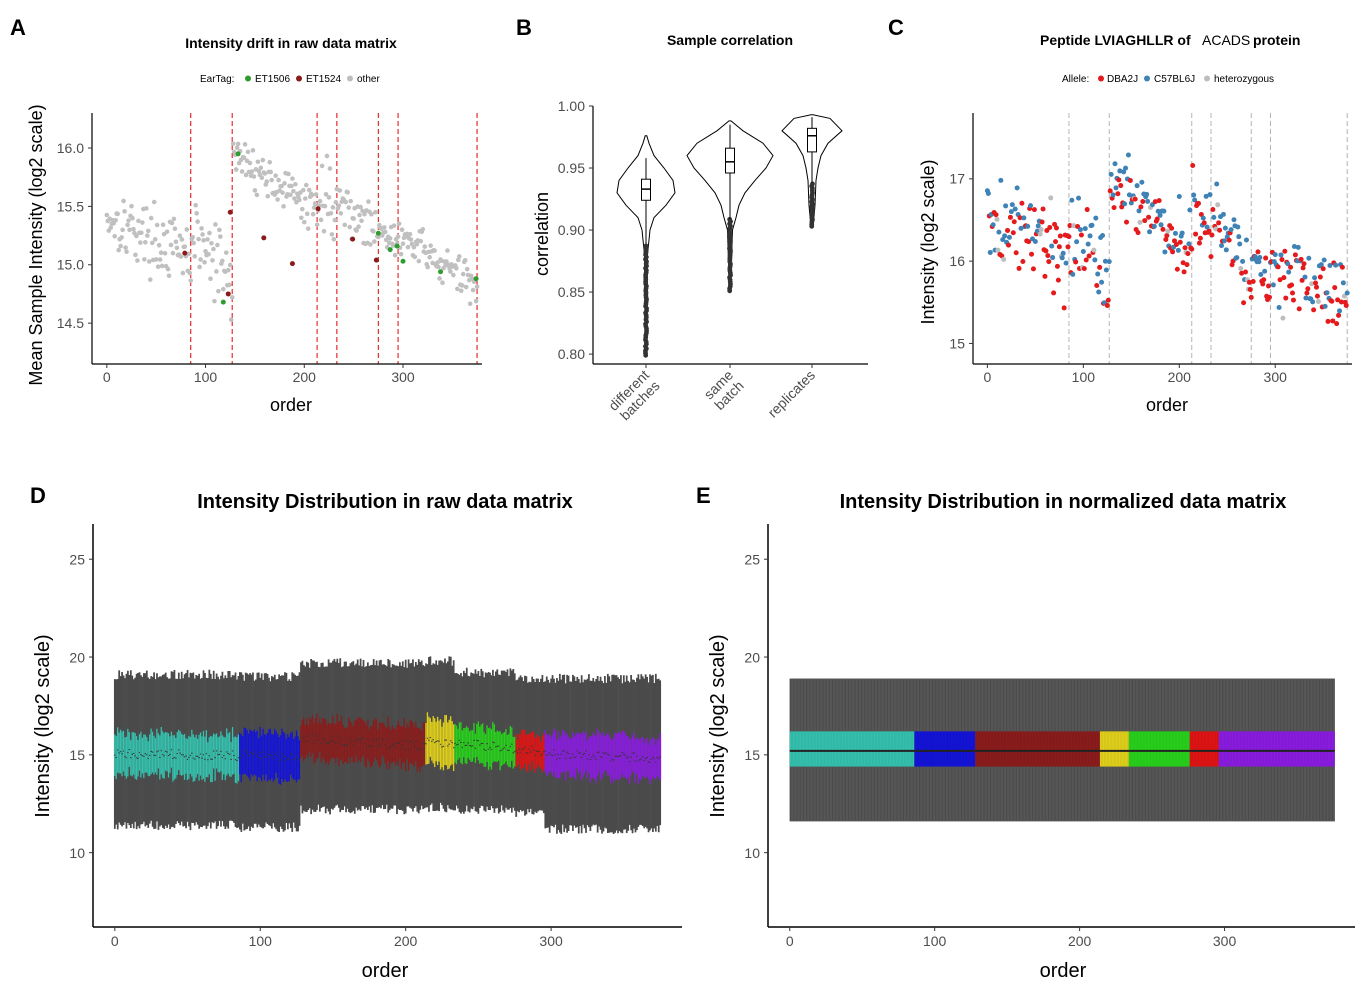  Describe the element at coordinates (77, 755) in the screenshot. I see `y-tick-label: 15` at that location.